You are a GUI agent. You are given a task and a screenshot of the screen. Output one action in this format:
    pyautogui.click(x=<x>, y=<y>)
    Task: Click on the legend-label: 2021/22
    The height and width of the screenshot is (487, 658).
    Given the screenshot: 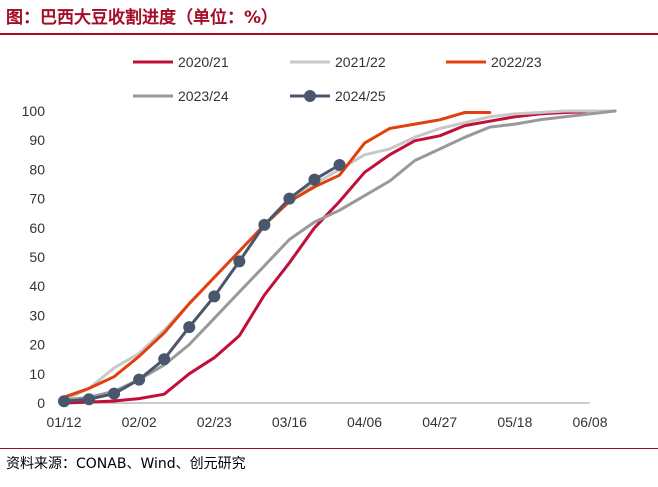 What is the action you would take?
    pyautogui.click(x=360, y=62)
    